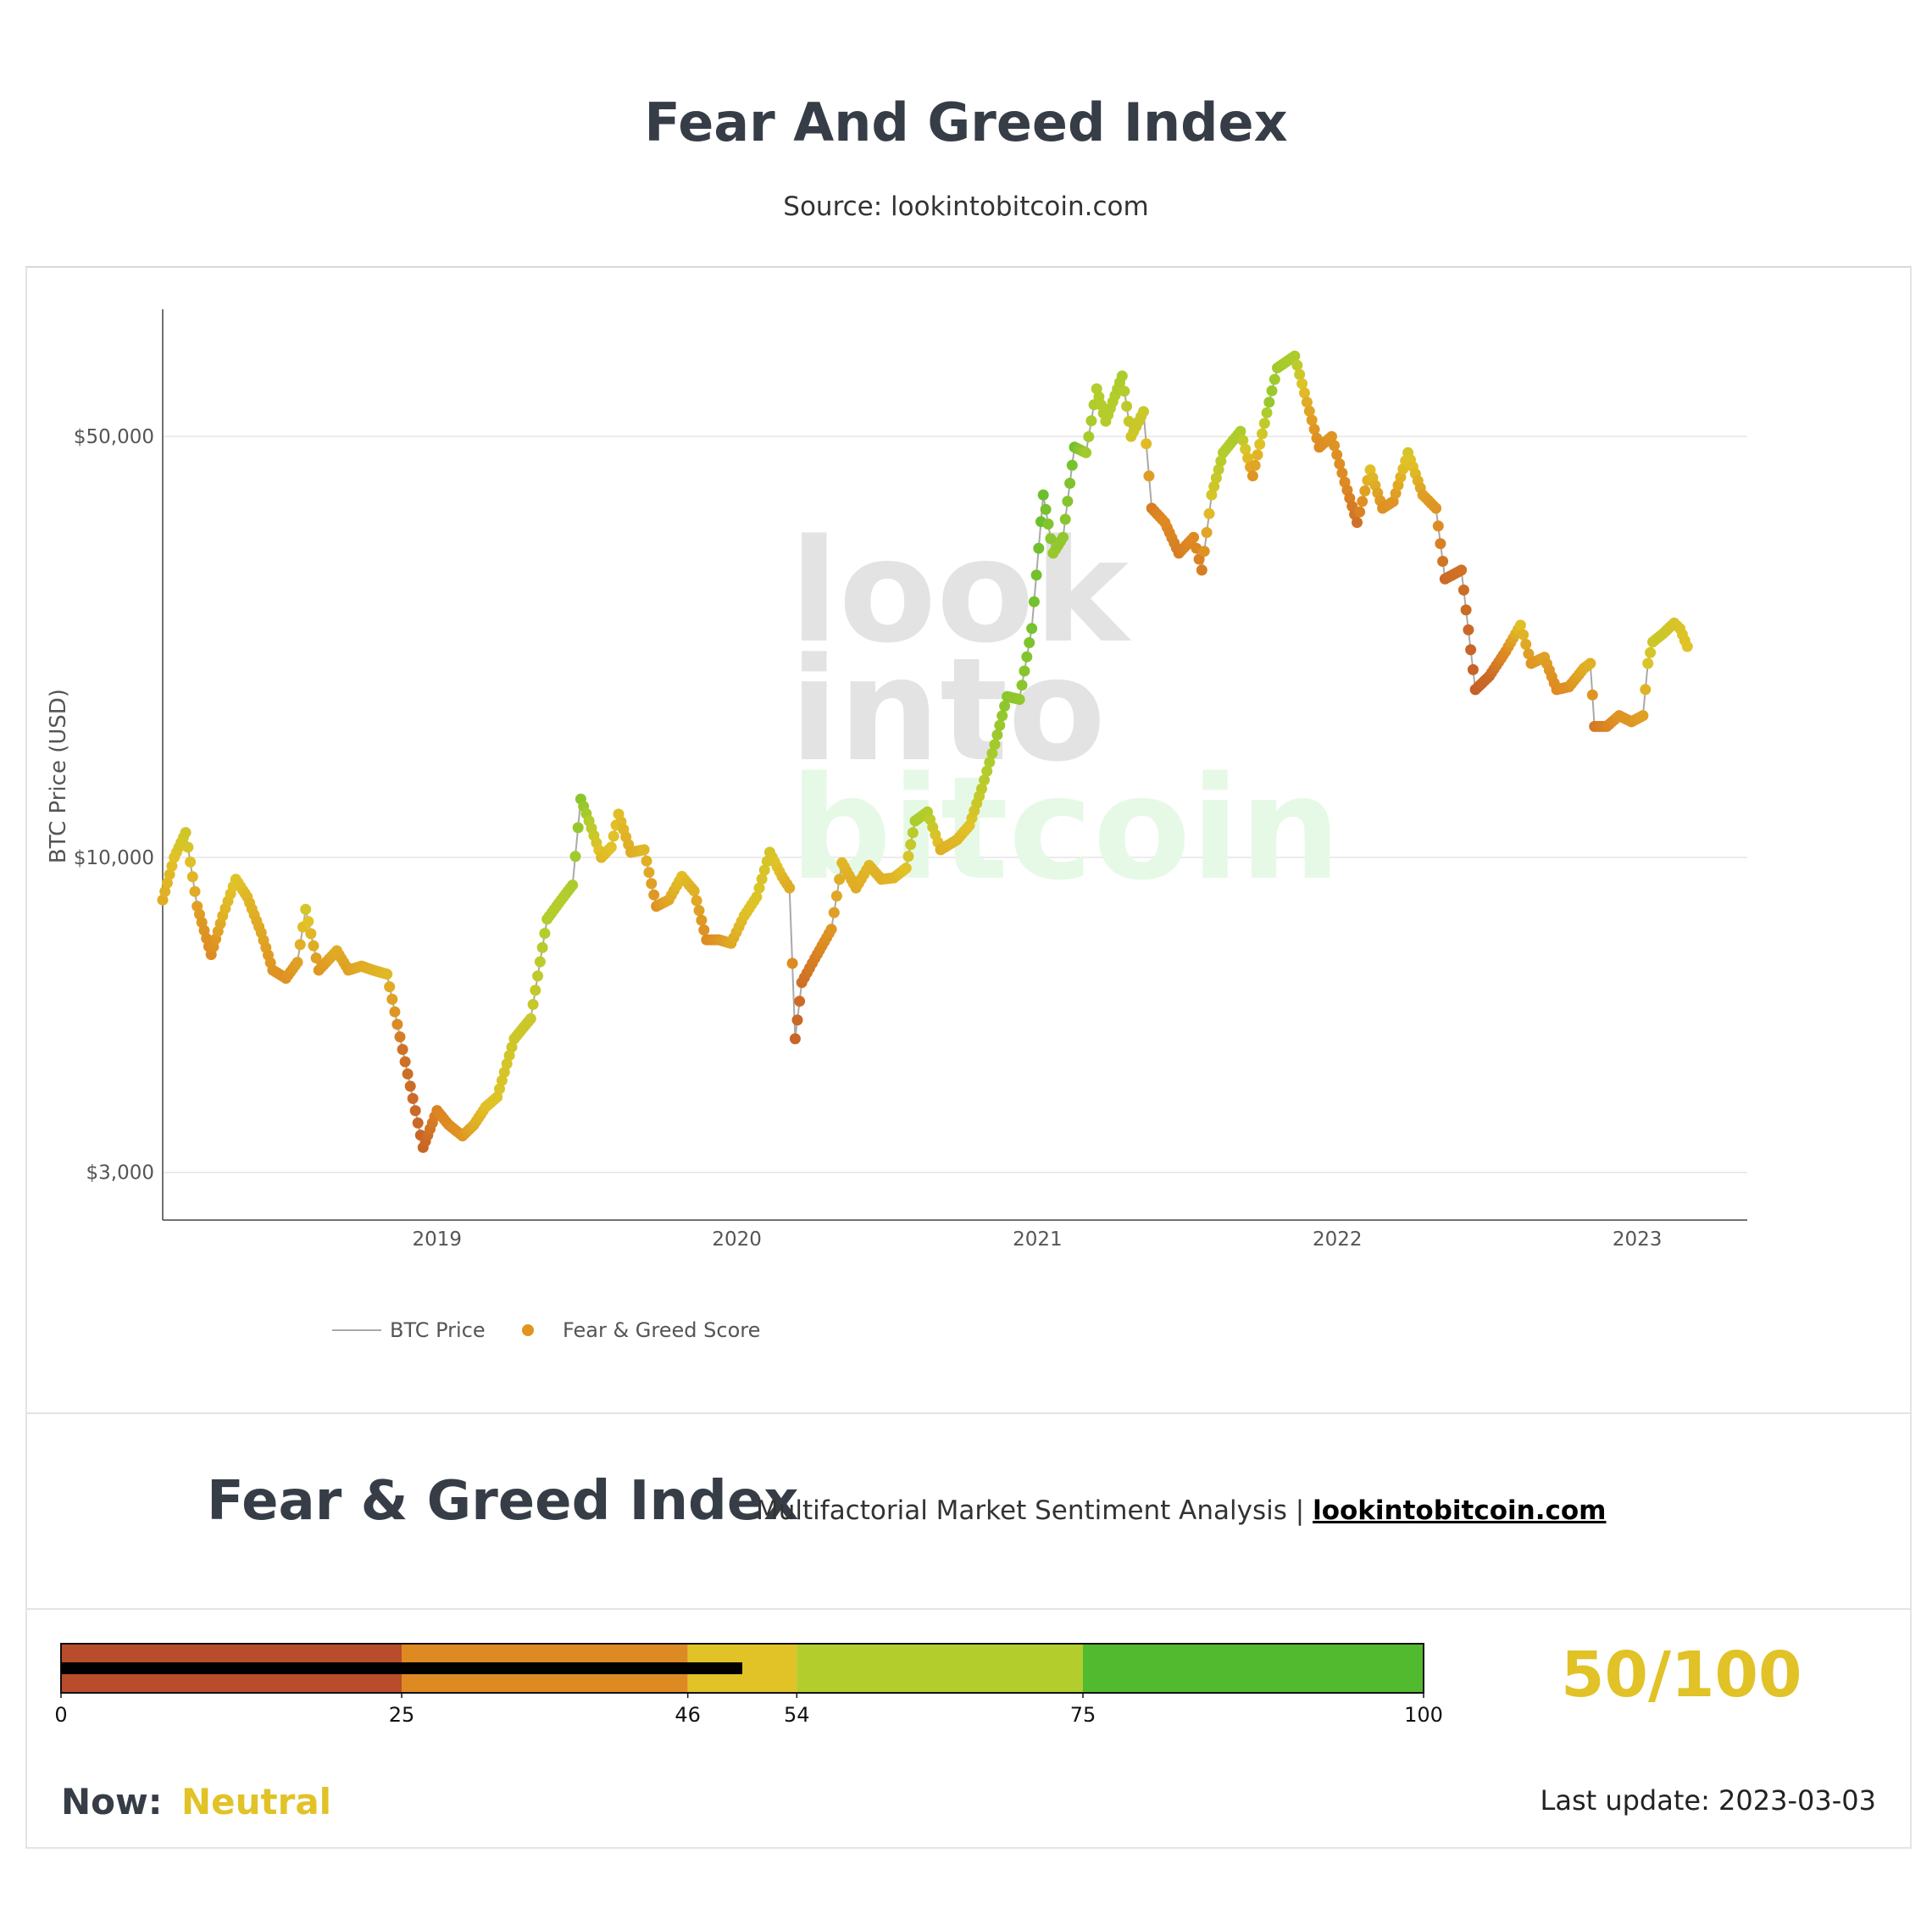 This screenshot has height=1925, width=1932. I want to click on legend-fear-greed-score: Fear & Greed Score, so click(661, 1330).